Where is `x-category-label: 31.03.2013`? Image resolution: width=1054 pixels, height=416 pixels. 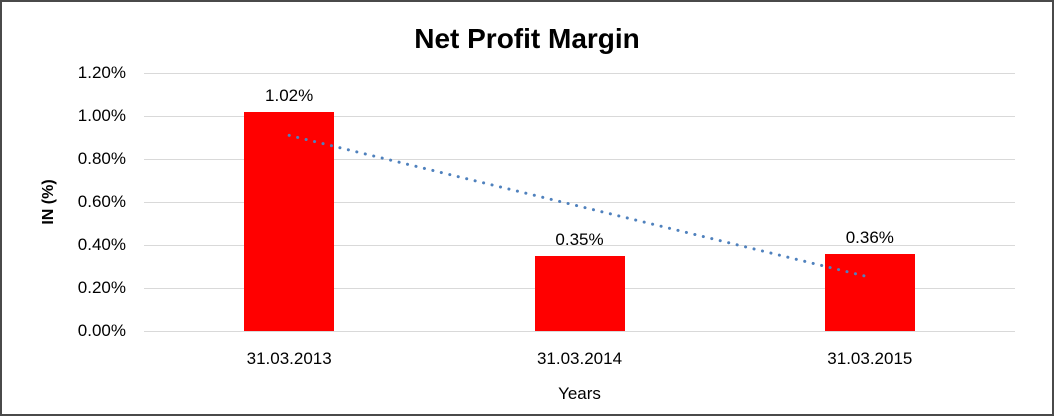
x-category-label: 31.03.2013 is located at coordinates (289, 358).